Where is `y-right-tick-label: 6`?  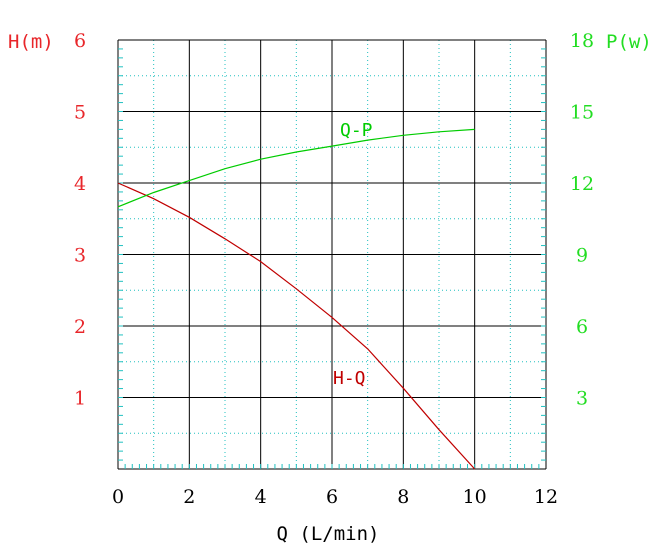
y-right-tick-label: 6 is located at coordinates (582, 327).